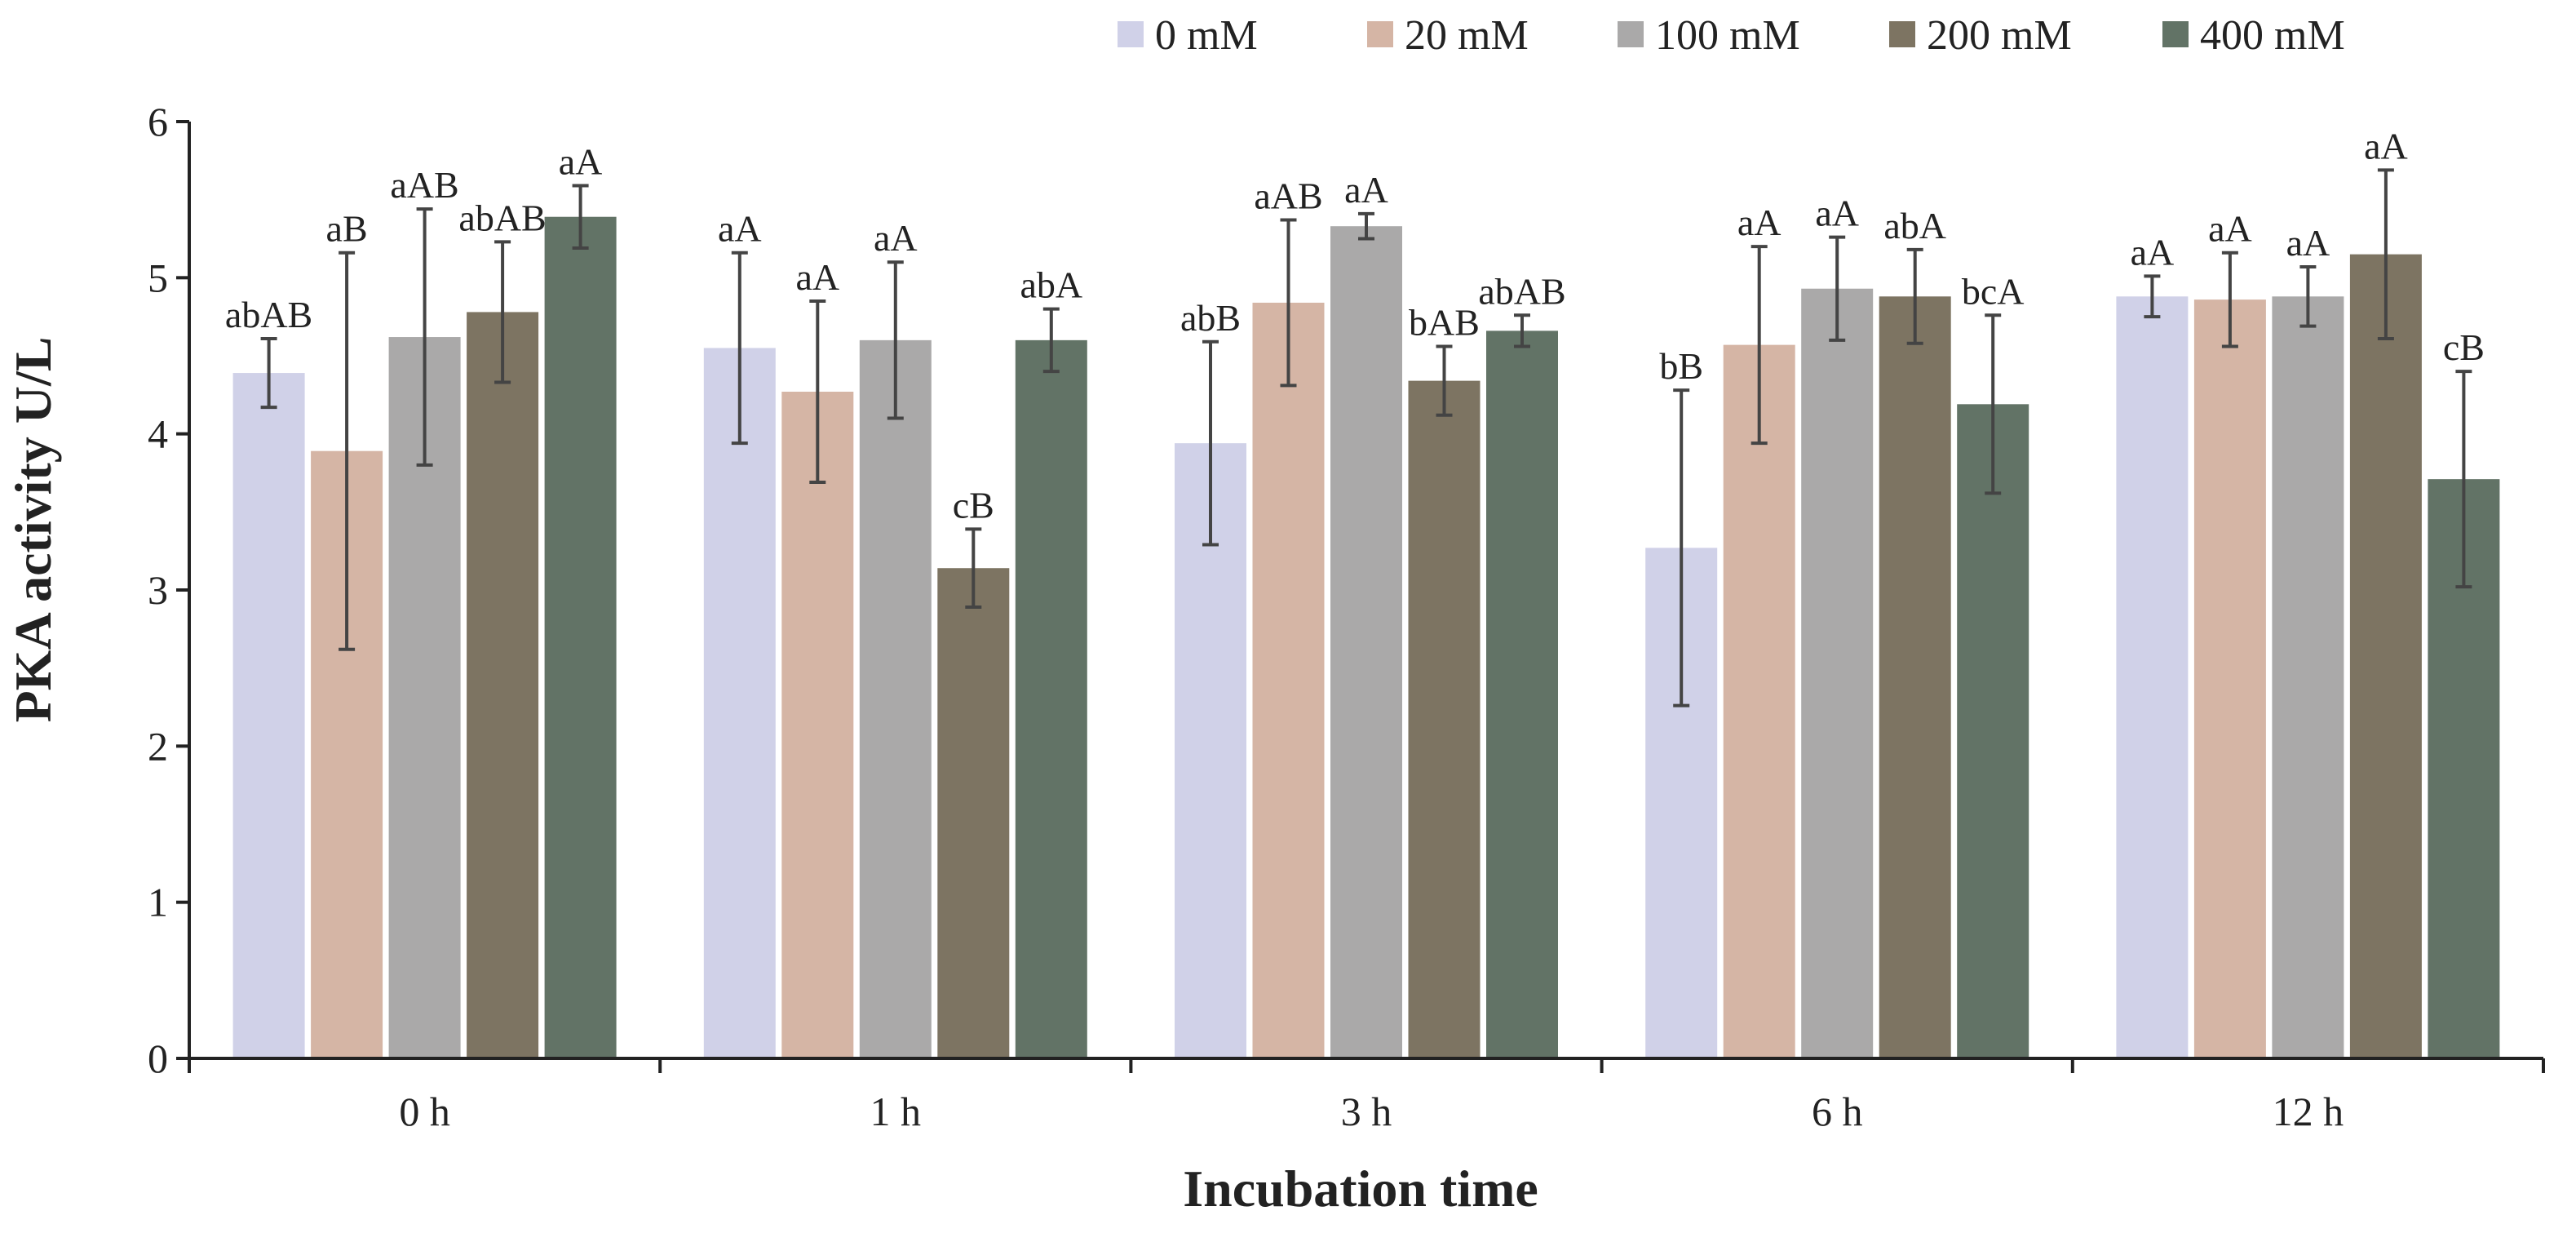 This screenshot has height=1242, width=2576. I want to click on y-tick-label: 3, so click(158, 590).